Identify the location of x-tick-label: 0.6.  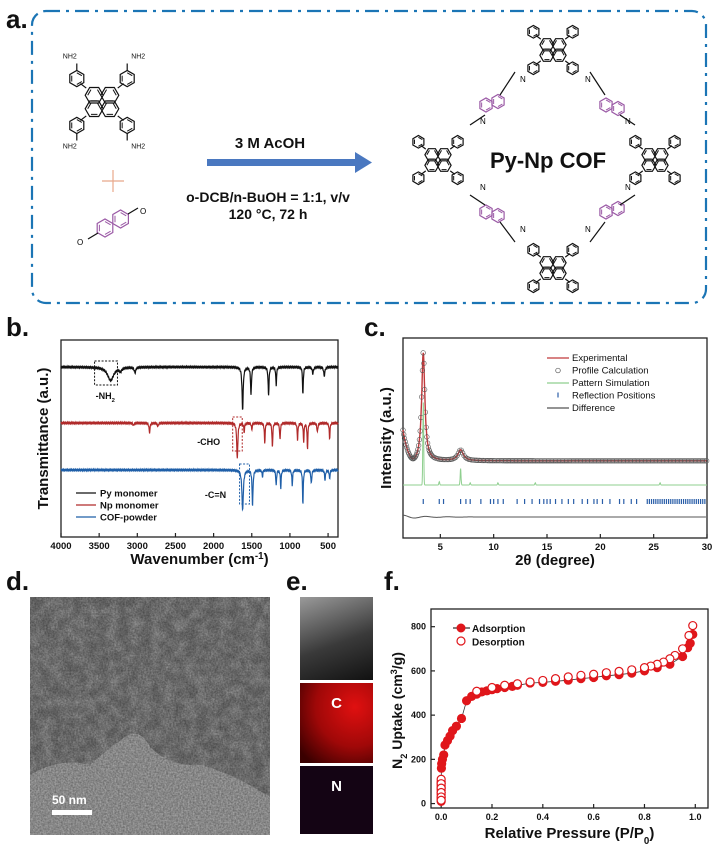
(593, 817).